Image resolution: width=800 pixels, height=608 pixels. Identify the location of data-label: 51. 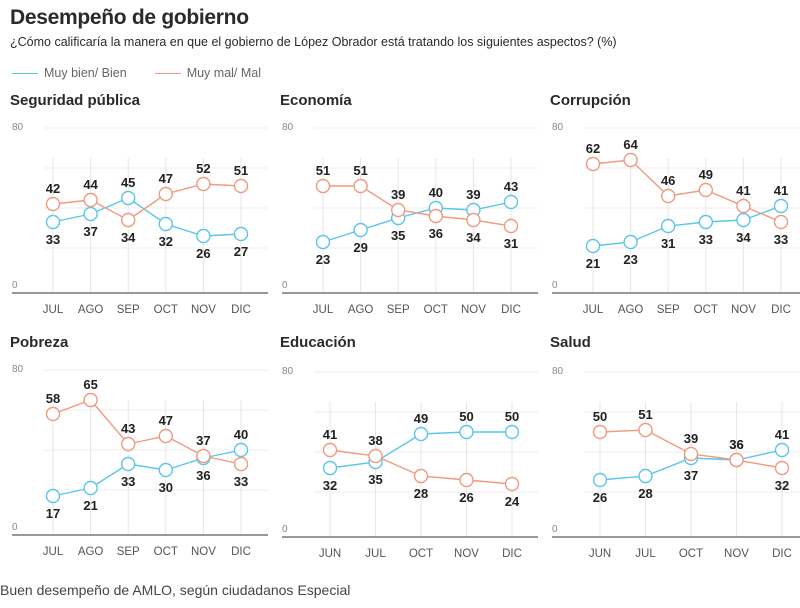
(323, 170).